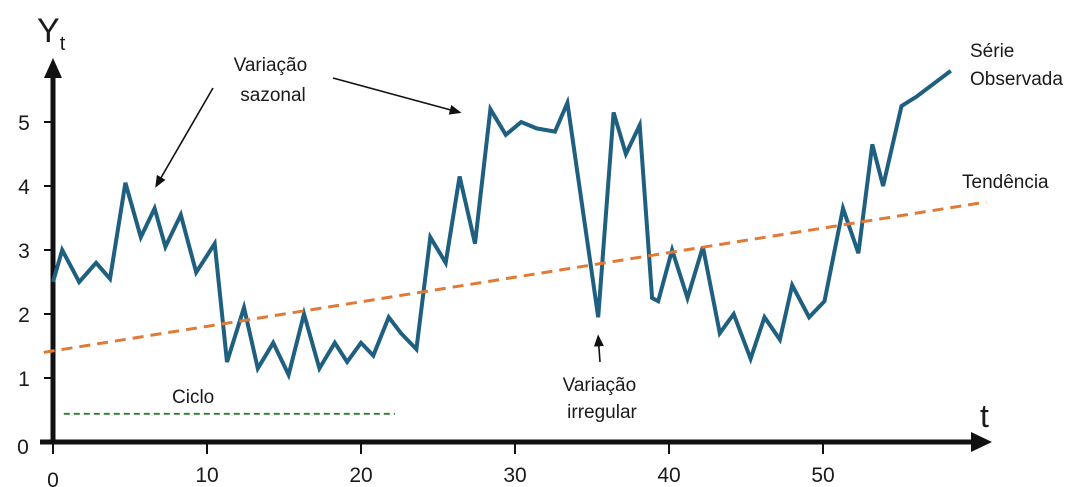 This screenshot has height=487, width=1090. Describe the element at coordinates (602, 399) in the screenshot. I see `annotation-variacao-irregular: Variação irregular` at that location.